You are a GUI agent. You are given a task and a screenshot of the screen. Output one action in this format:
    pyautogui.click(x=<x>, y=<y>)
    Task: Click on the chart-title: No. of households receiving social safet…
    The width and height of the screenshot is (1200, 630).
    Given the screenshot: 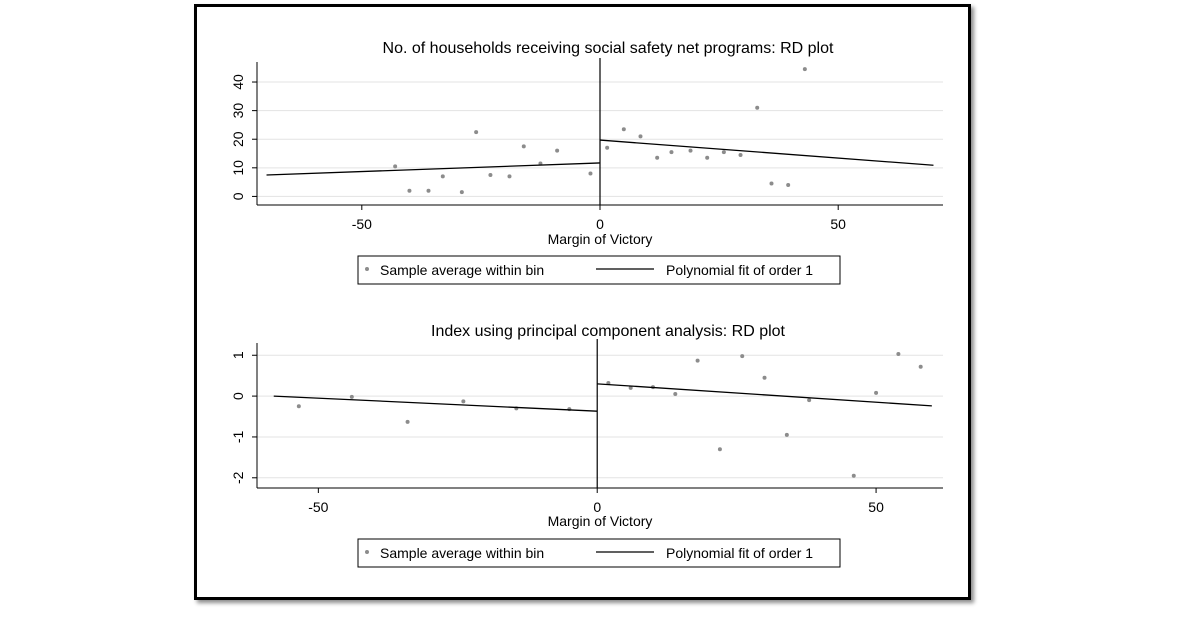 What is the action you would take?
    pyautogui.click(x=608, y=48)
    